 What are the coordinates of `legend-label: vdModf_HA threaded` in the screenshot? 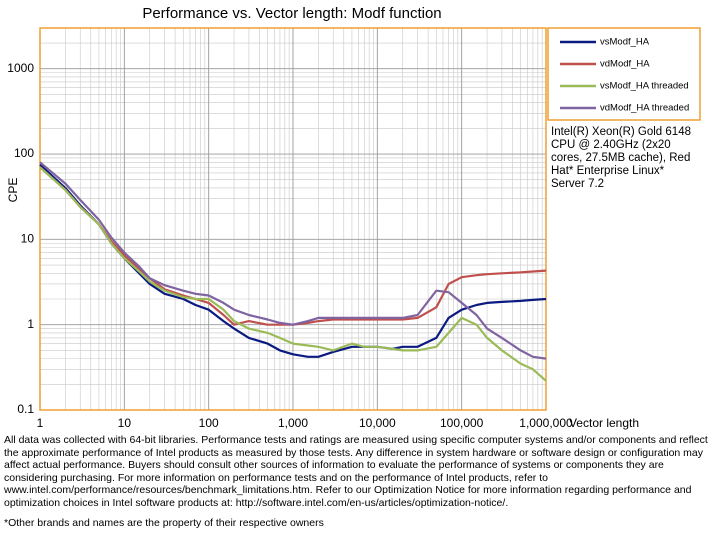 It's located at (644, 108).